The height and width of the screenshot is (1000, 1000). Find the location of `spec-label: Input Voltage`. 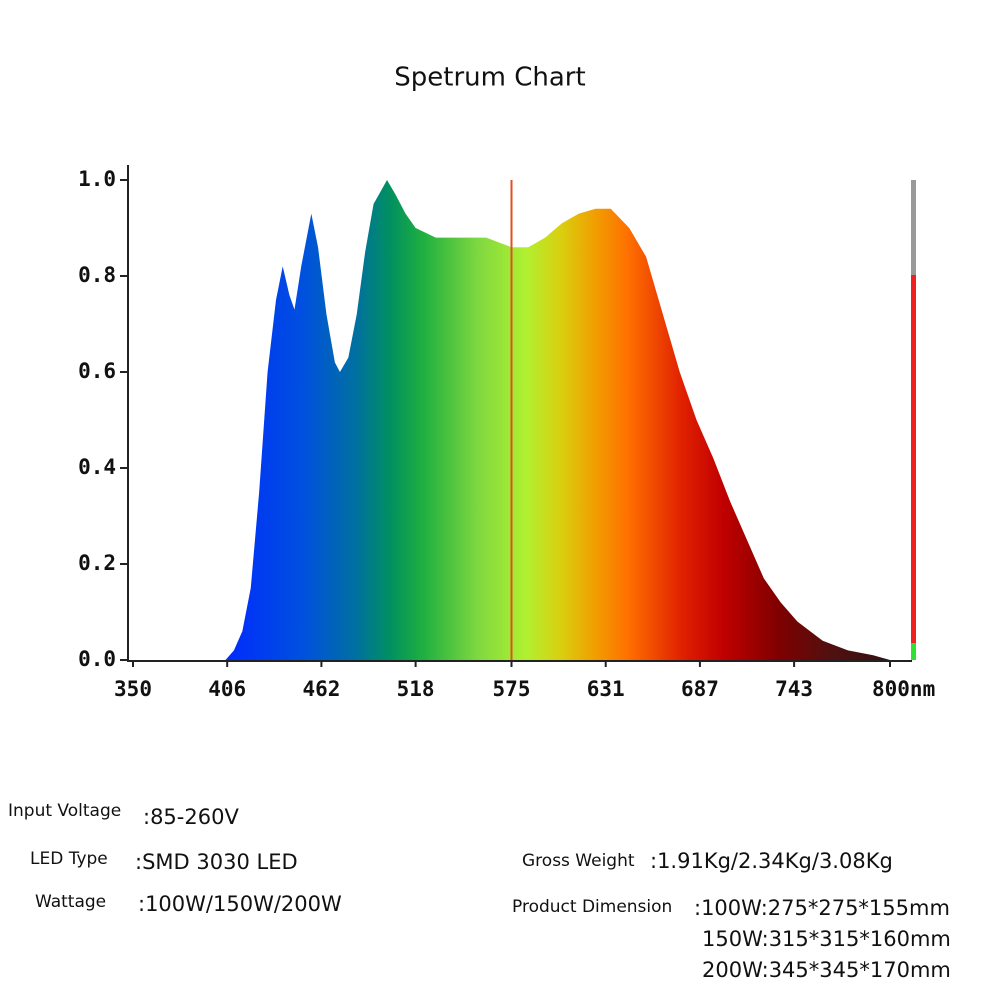

spec-label: Input Voltage is located at coordinates (64, 811).